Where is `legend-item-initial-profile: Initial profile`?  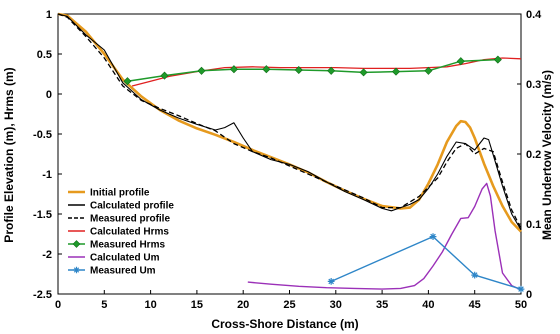 legend-item-initial-profile: Initial profile is located at coordinates (109, 193).